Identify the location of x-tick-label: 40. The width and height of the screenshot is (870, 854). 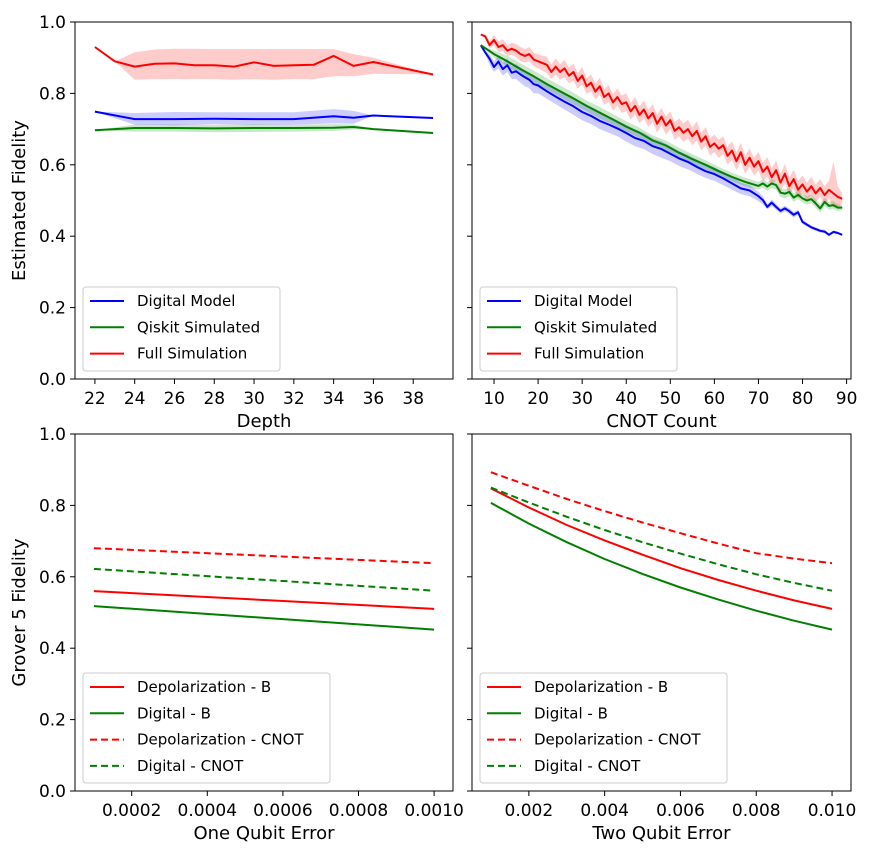
(626, 399).